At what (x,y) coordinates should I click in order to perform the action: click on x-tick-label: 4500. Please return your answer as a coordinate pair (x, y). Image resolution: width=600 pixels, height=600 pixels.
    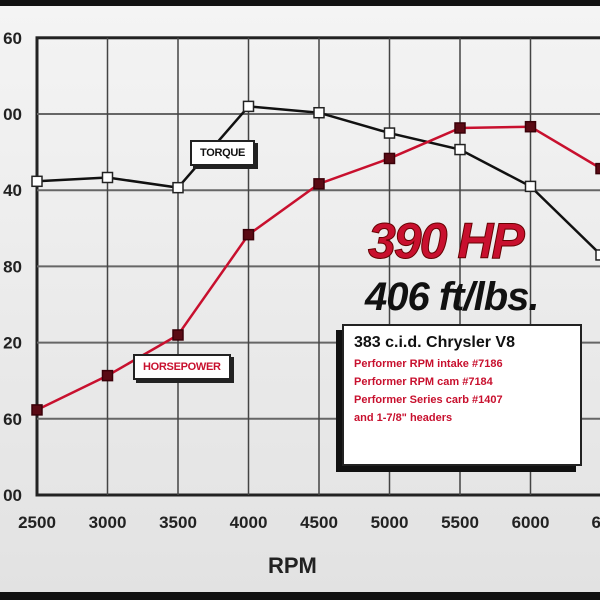
    Looking at the image, I should click on (319, 522).